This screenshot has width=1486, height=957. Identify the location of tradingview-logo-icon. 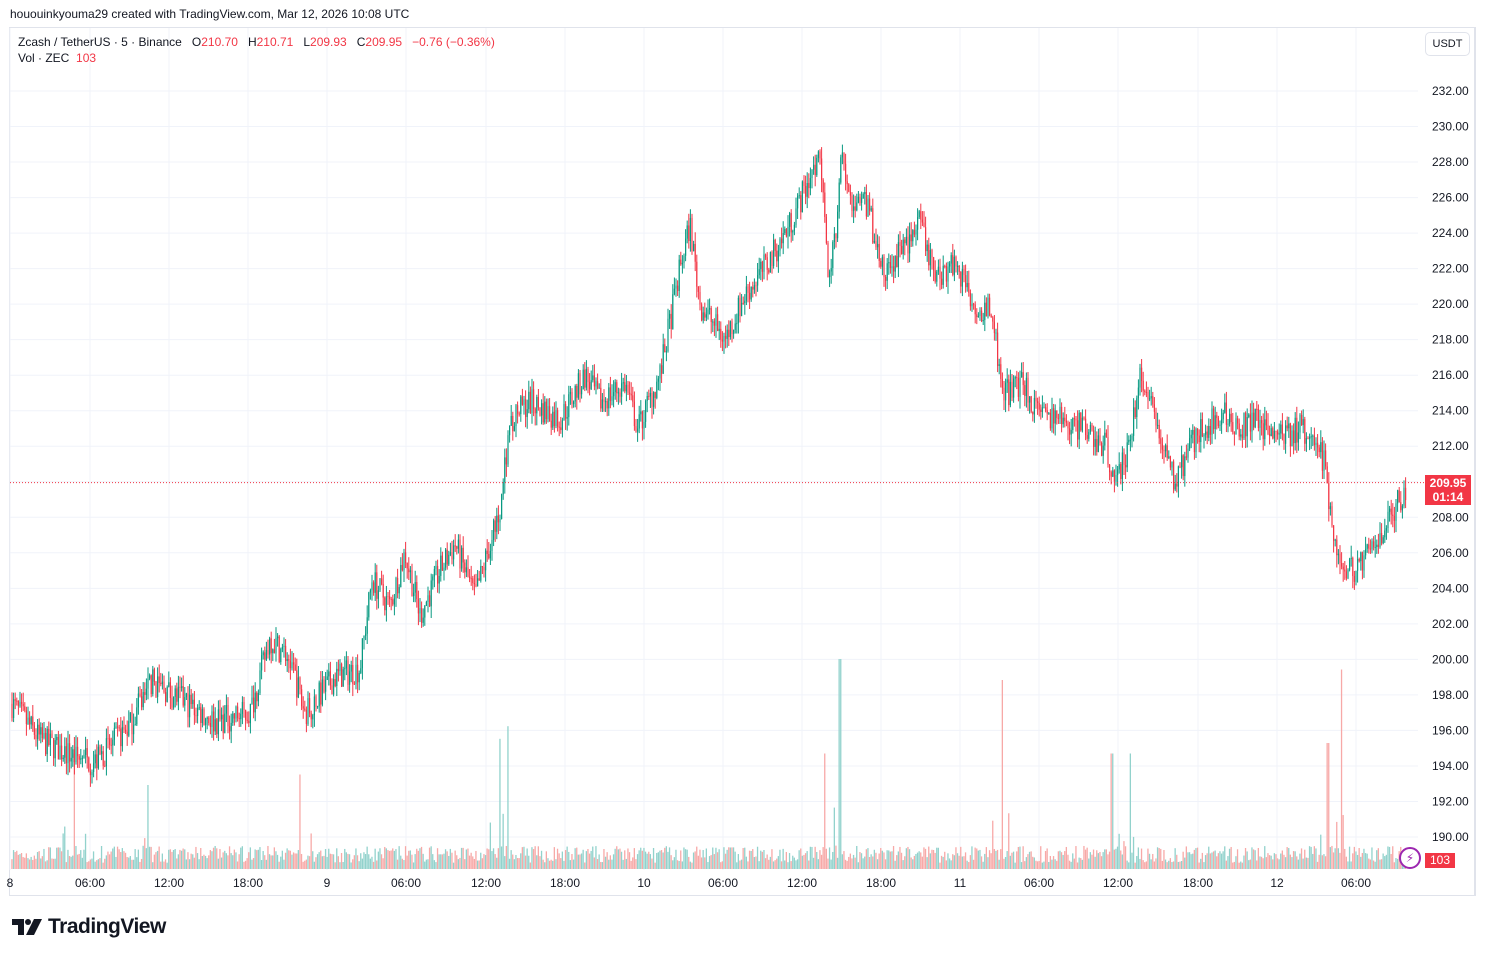
(27, 927).